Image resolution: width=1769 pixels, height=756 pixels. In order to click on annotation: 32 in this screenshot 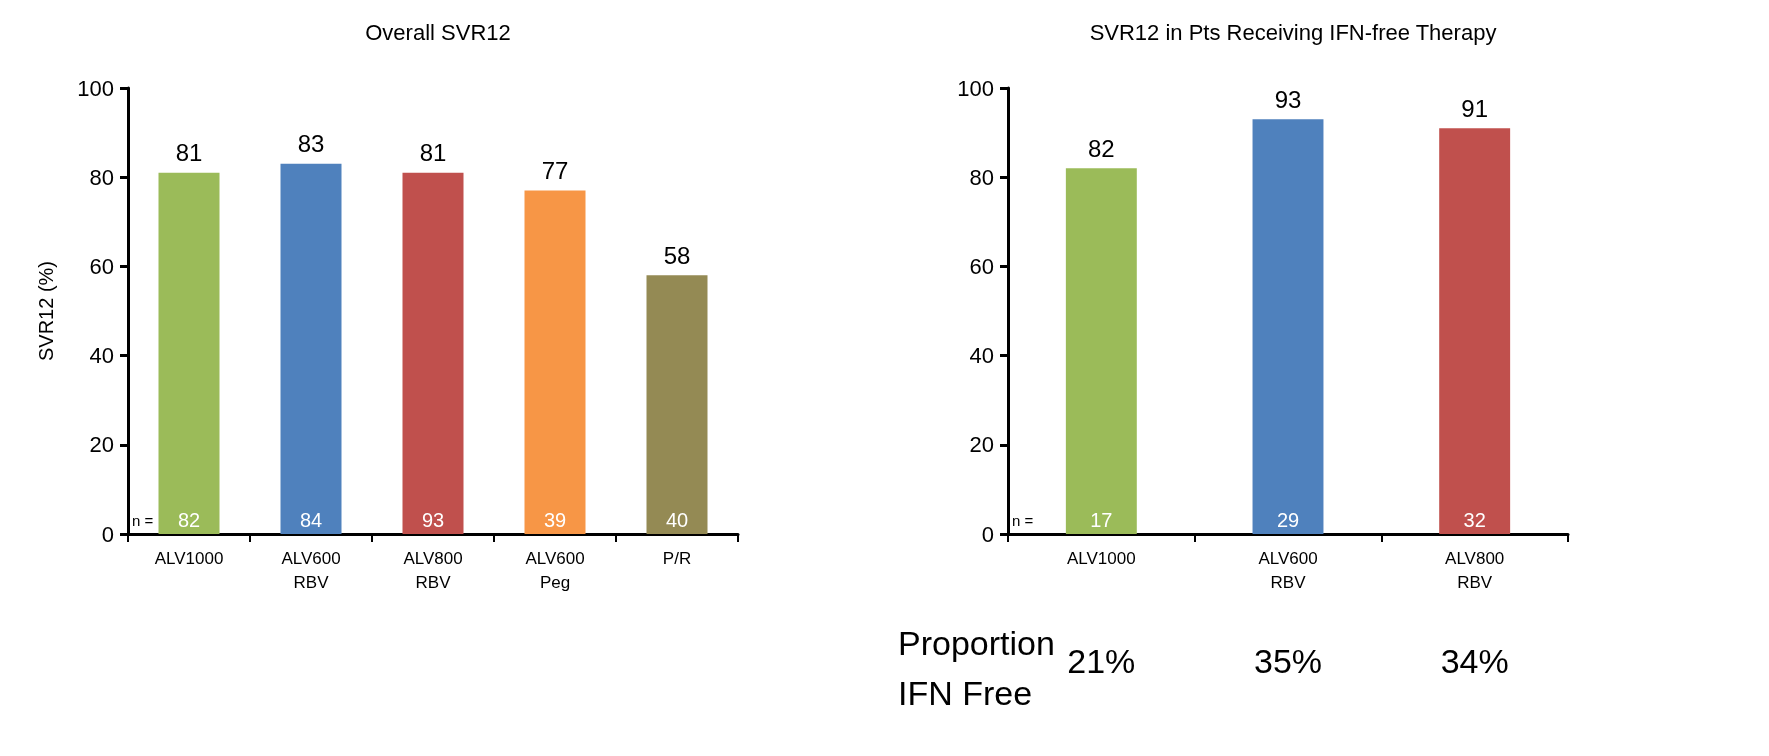, I will do `click(1474, 520)`.